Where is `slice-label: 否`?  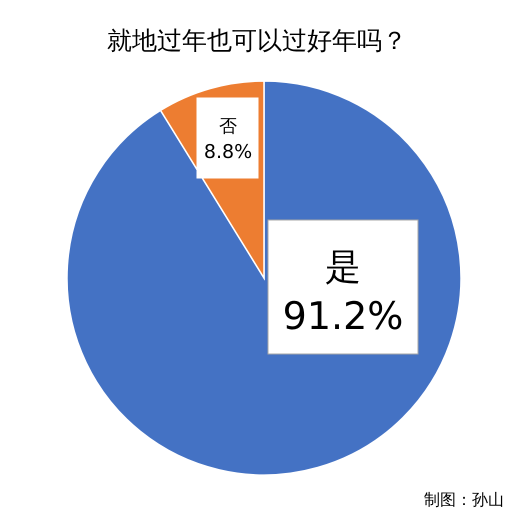 slice-label: 否 is located at coordinates (228, 126).